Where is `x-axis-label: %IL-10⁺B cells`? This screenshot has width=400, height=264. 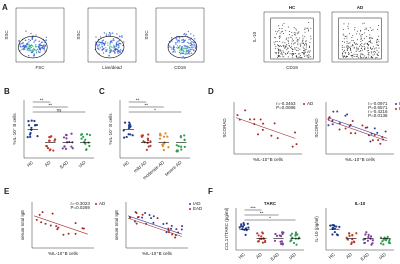 x-axis-label: %IL-10⁺B cells is located at coordinates (63, 253).